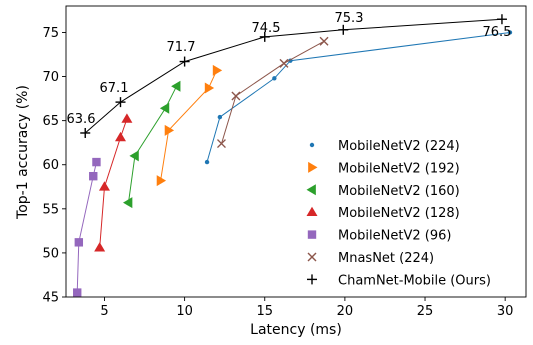 This screenshot has height=345, width=533. What do you see at coordinates (50, 298) in the screenshot?
I see `y-tick-label: 45` at bounding box center [50, 298].